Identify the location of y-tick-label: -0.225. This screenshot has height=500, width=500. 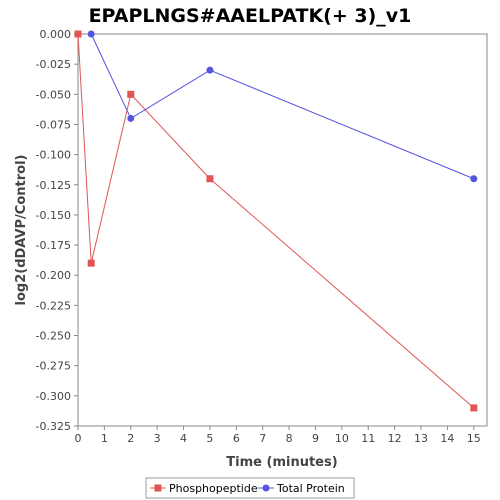
(53, 305).